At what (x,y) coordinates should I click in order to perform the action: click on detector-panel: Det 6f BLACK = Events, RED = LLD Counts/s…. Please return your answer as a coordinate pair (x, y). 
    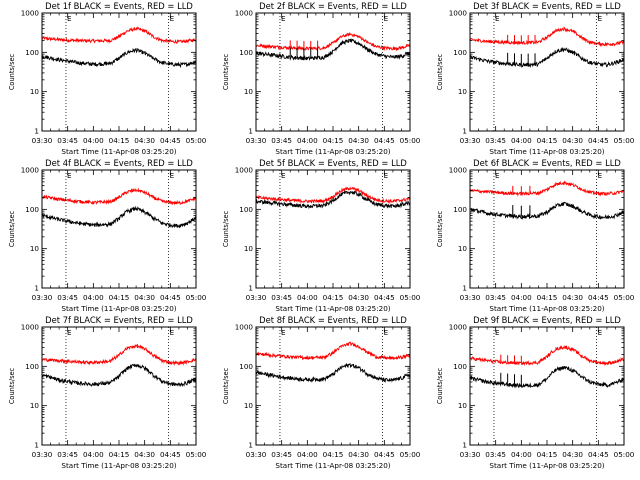
    Looking at the image, I should click on (535, 235).